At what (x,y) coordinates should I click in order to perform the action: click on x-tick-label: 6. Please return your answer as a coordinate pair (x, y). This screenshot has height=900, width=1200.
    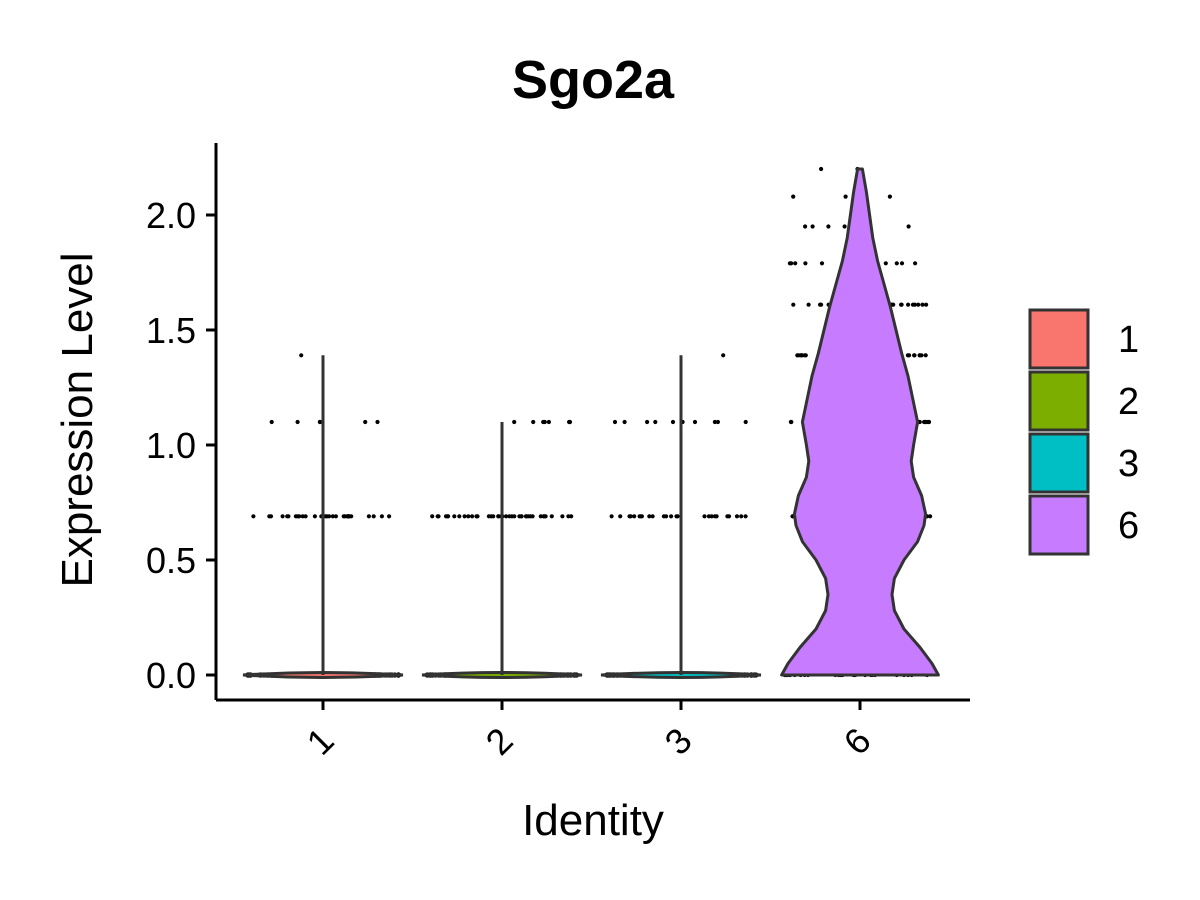
    Looking at the image, I should click on (857, 741).